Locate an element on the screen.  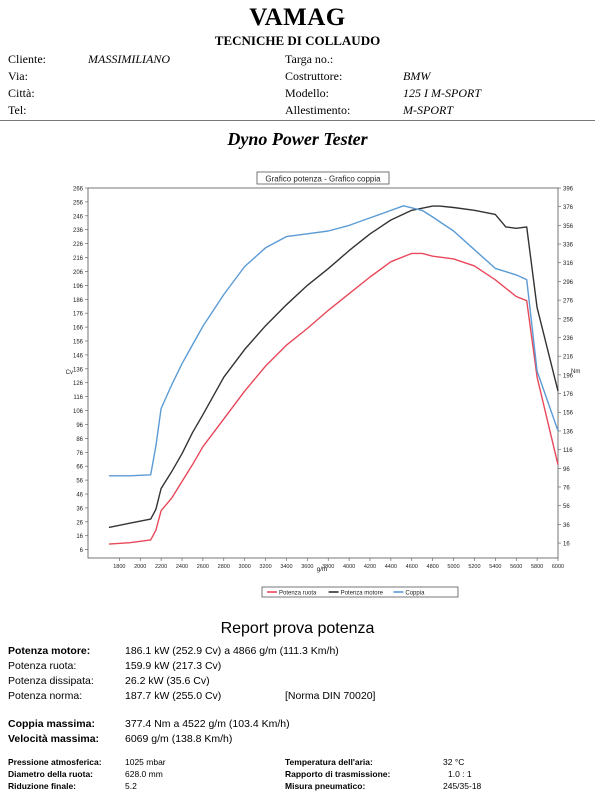
pressione-label: Pressione atmosferica: is located at coordinates (55, 762).